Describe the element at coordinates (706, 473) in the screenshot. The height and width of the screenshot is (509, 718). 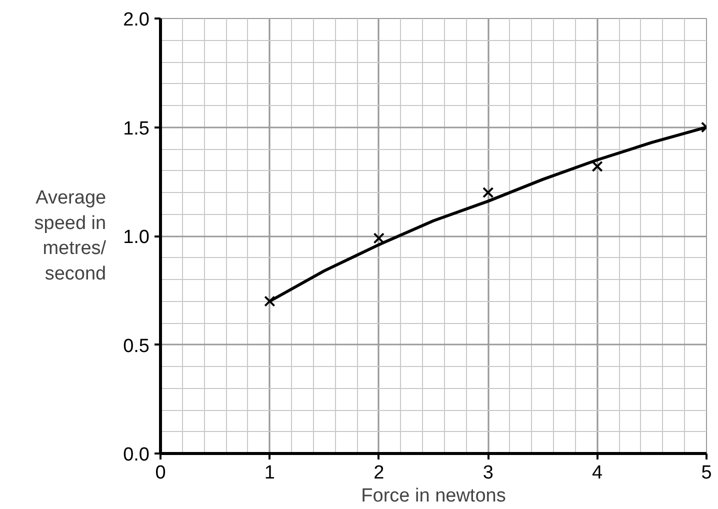
I see `x-tick-label: 5` at that location.